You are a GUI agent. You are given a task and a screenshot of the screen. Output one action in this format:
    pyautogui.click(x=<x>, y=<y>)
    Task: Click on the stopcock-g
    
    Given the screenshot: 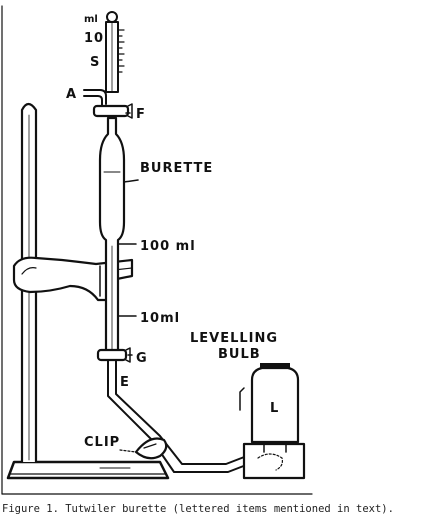 What is the action you would take?
    pyautogui.click(x=113, y=355)
    